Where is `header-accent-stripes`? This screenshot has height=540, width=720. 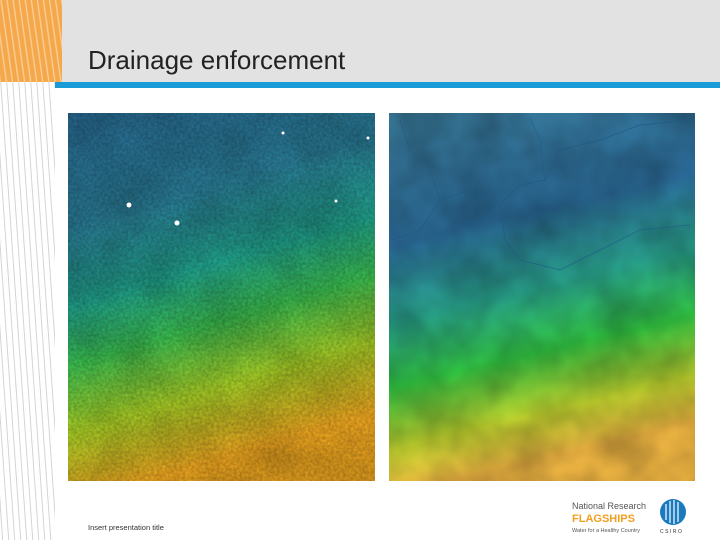
header-accent-stripes is located at coordinates (31, 41).